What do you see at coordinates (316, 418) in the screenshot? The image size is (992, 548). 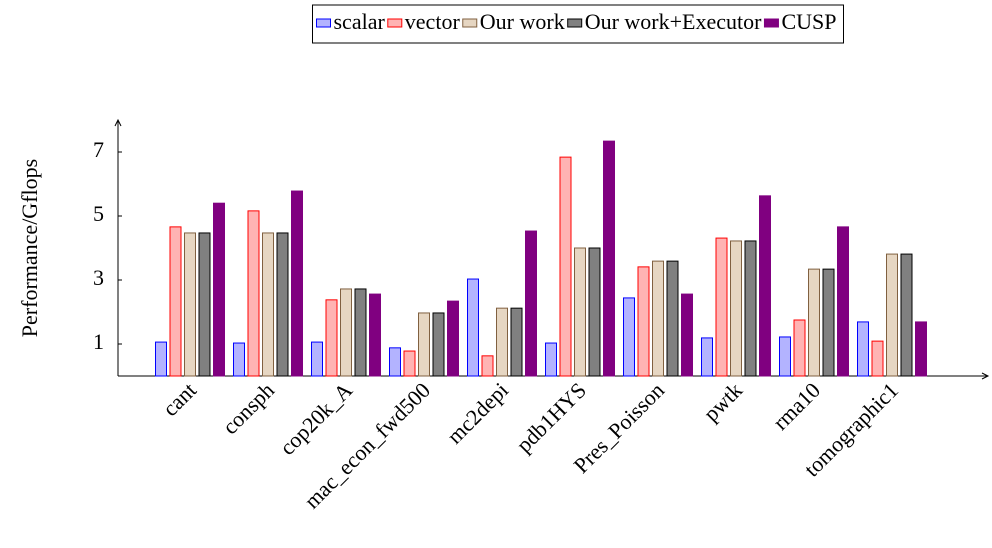 I see `x-tick-label: cop20k_A` at bounding box center [316, 418].